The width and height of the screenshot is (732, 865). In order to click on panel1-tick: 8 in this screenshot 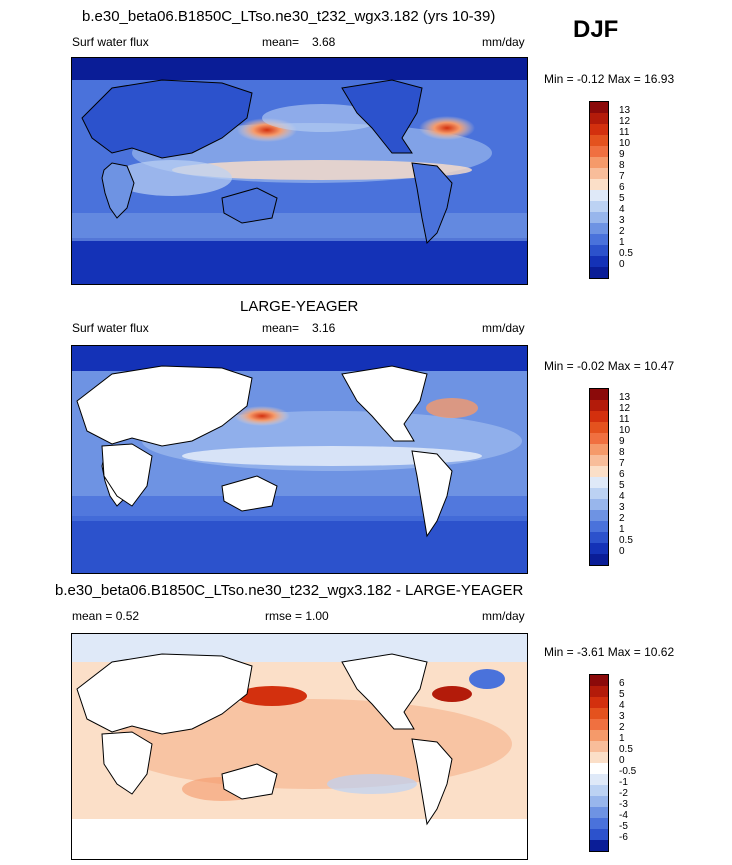, I will do `click(622, 165)`.